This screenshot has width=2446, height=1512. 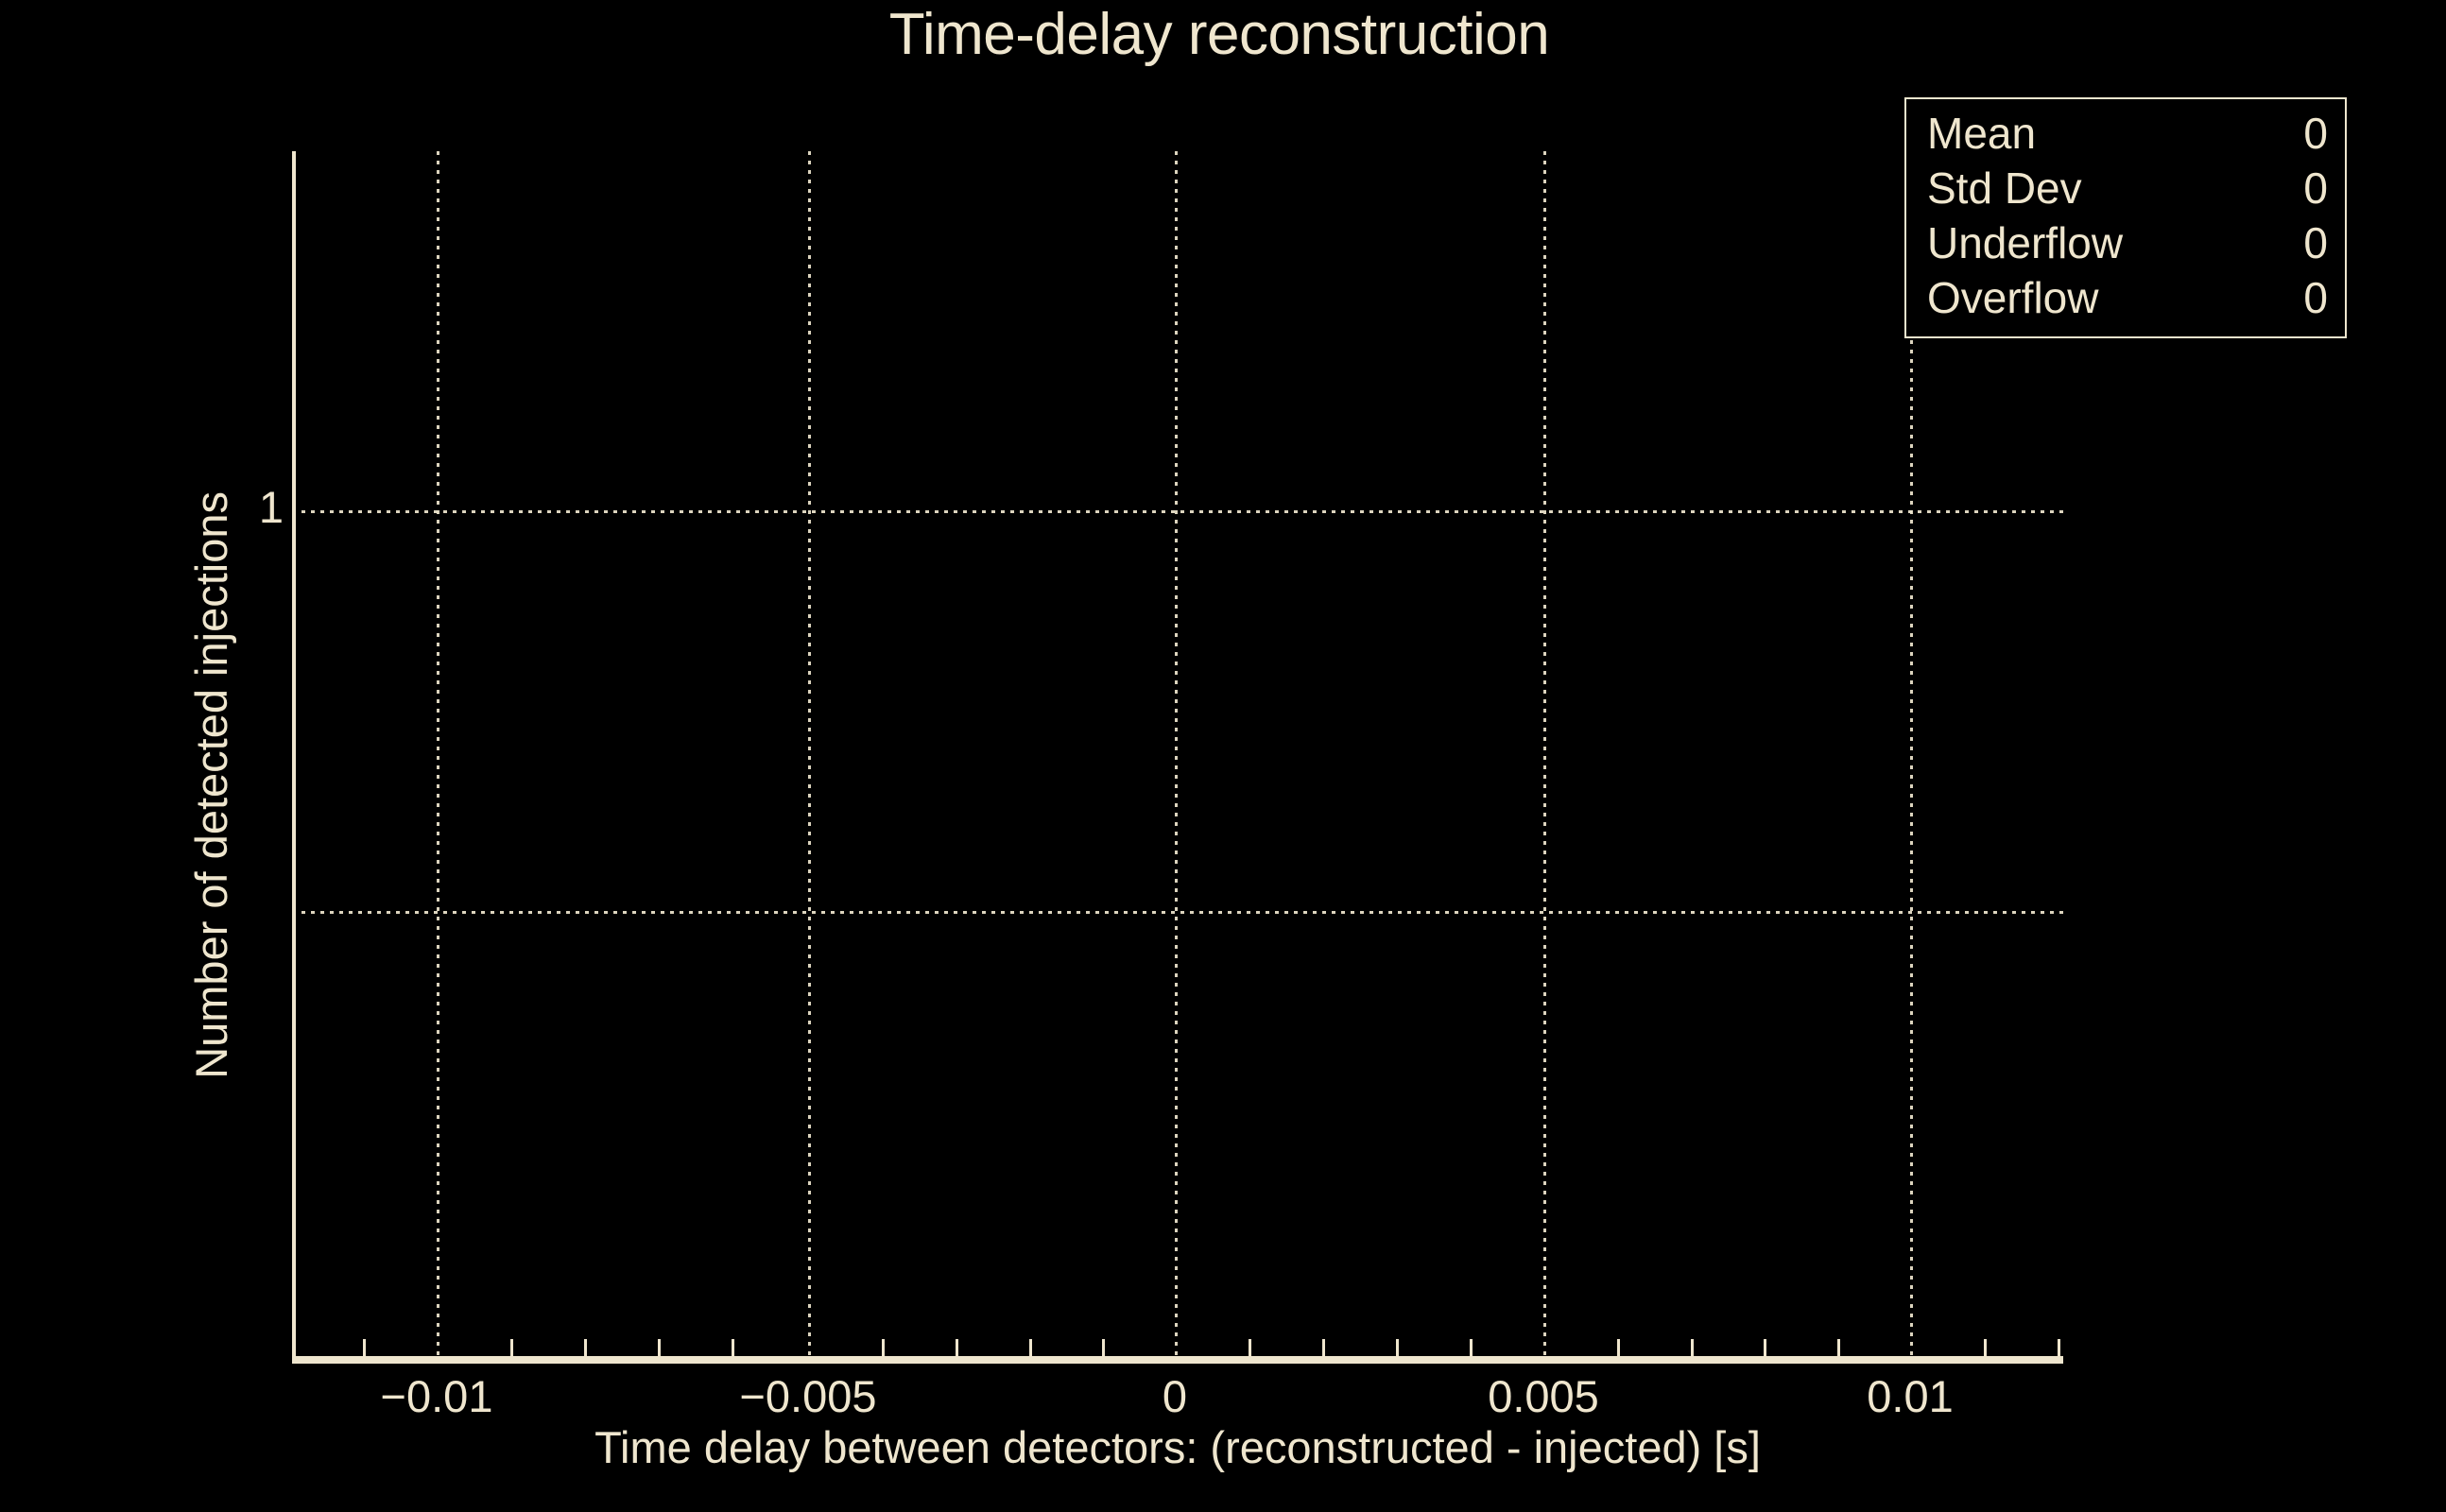 I want to click on stats-row: Overflow 0, so click(x=2125, y=297).